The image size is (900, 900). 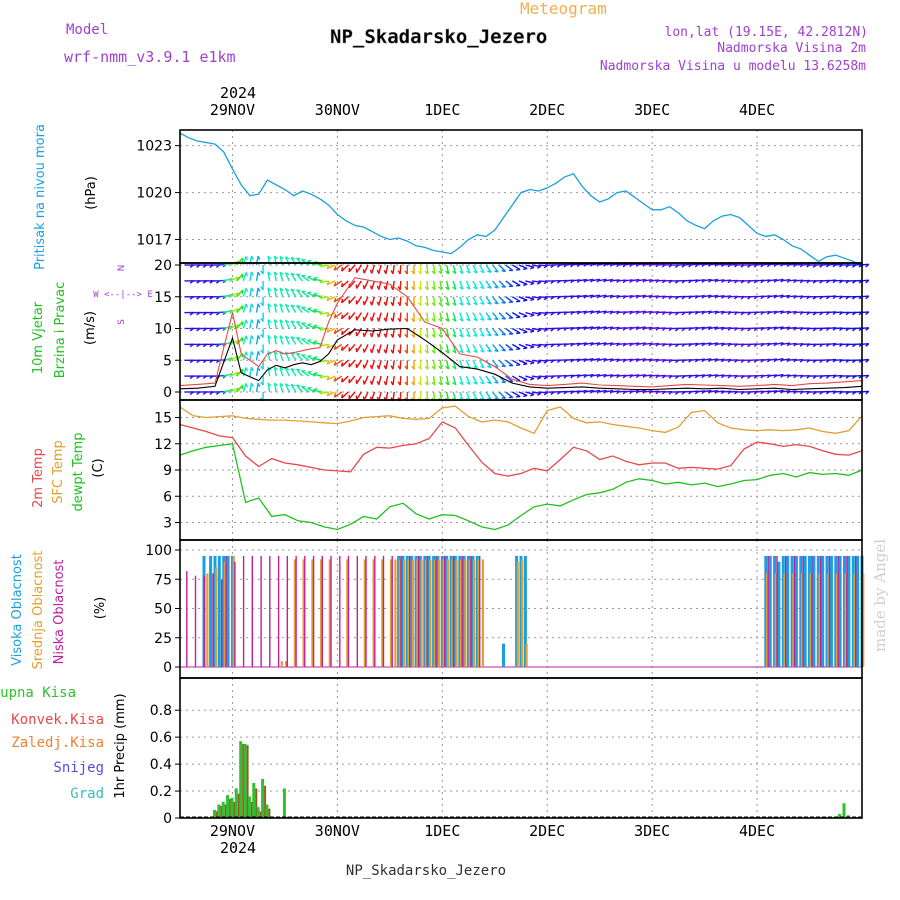 I want to click on temp-2m-line, so click(x=521, y=449).